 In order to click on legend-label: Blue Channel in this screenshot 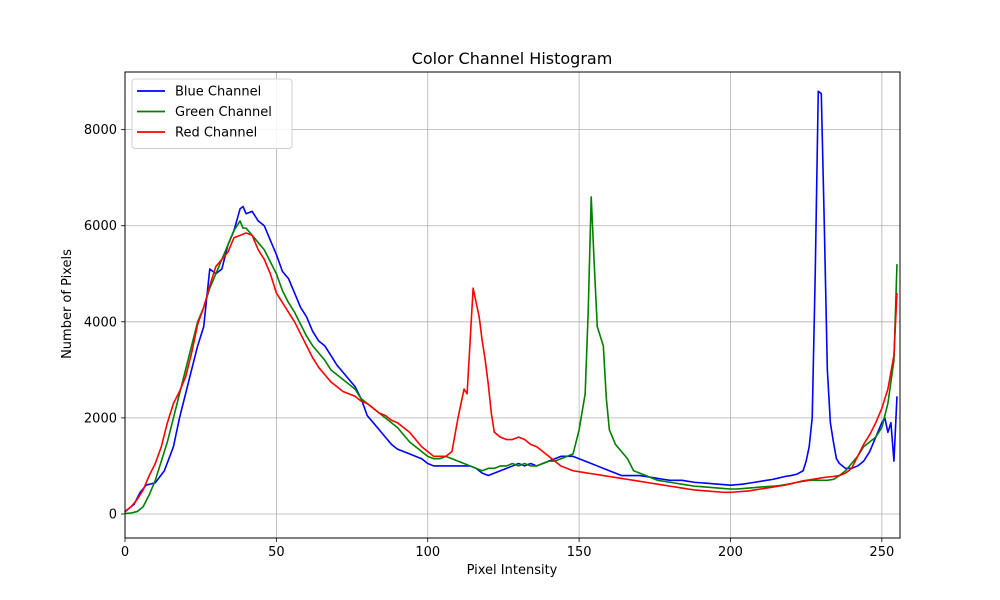, I will do `click(218, 92)`.